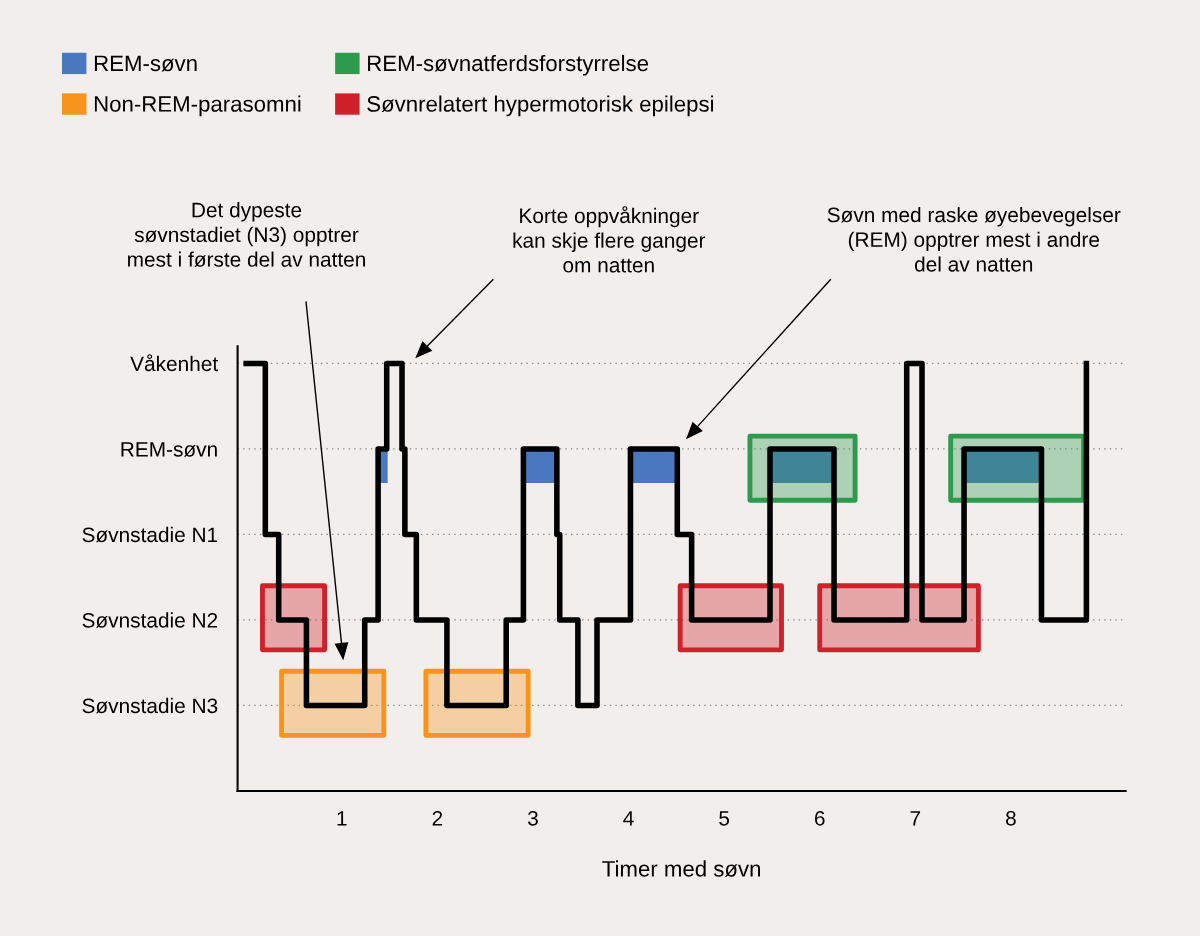 The image size is (1200, 936). Describe the element at coordinates (150, 705) in the screenshot. I see `category-label: Søvnstadie N3` at that location.